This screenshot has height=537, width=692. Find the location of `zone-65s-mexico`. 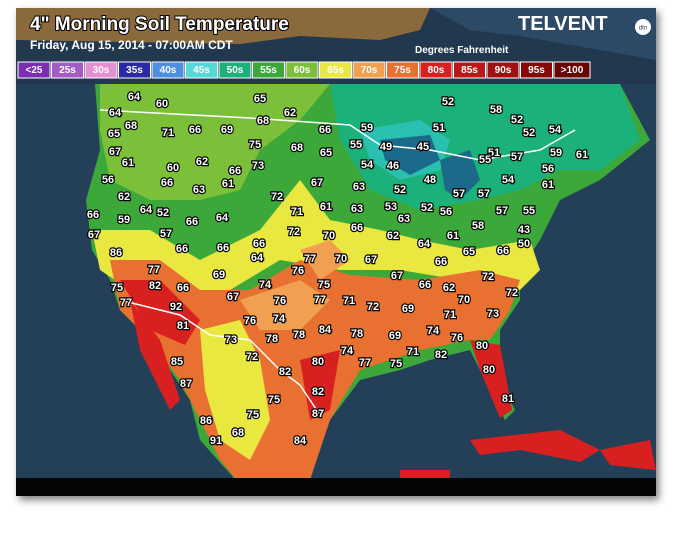

zone-65s-mexico is located at coordinates (235, 390).